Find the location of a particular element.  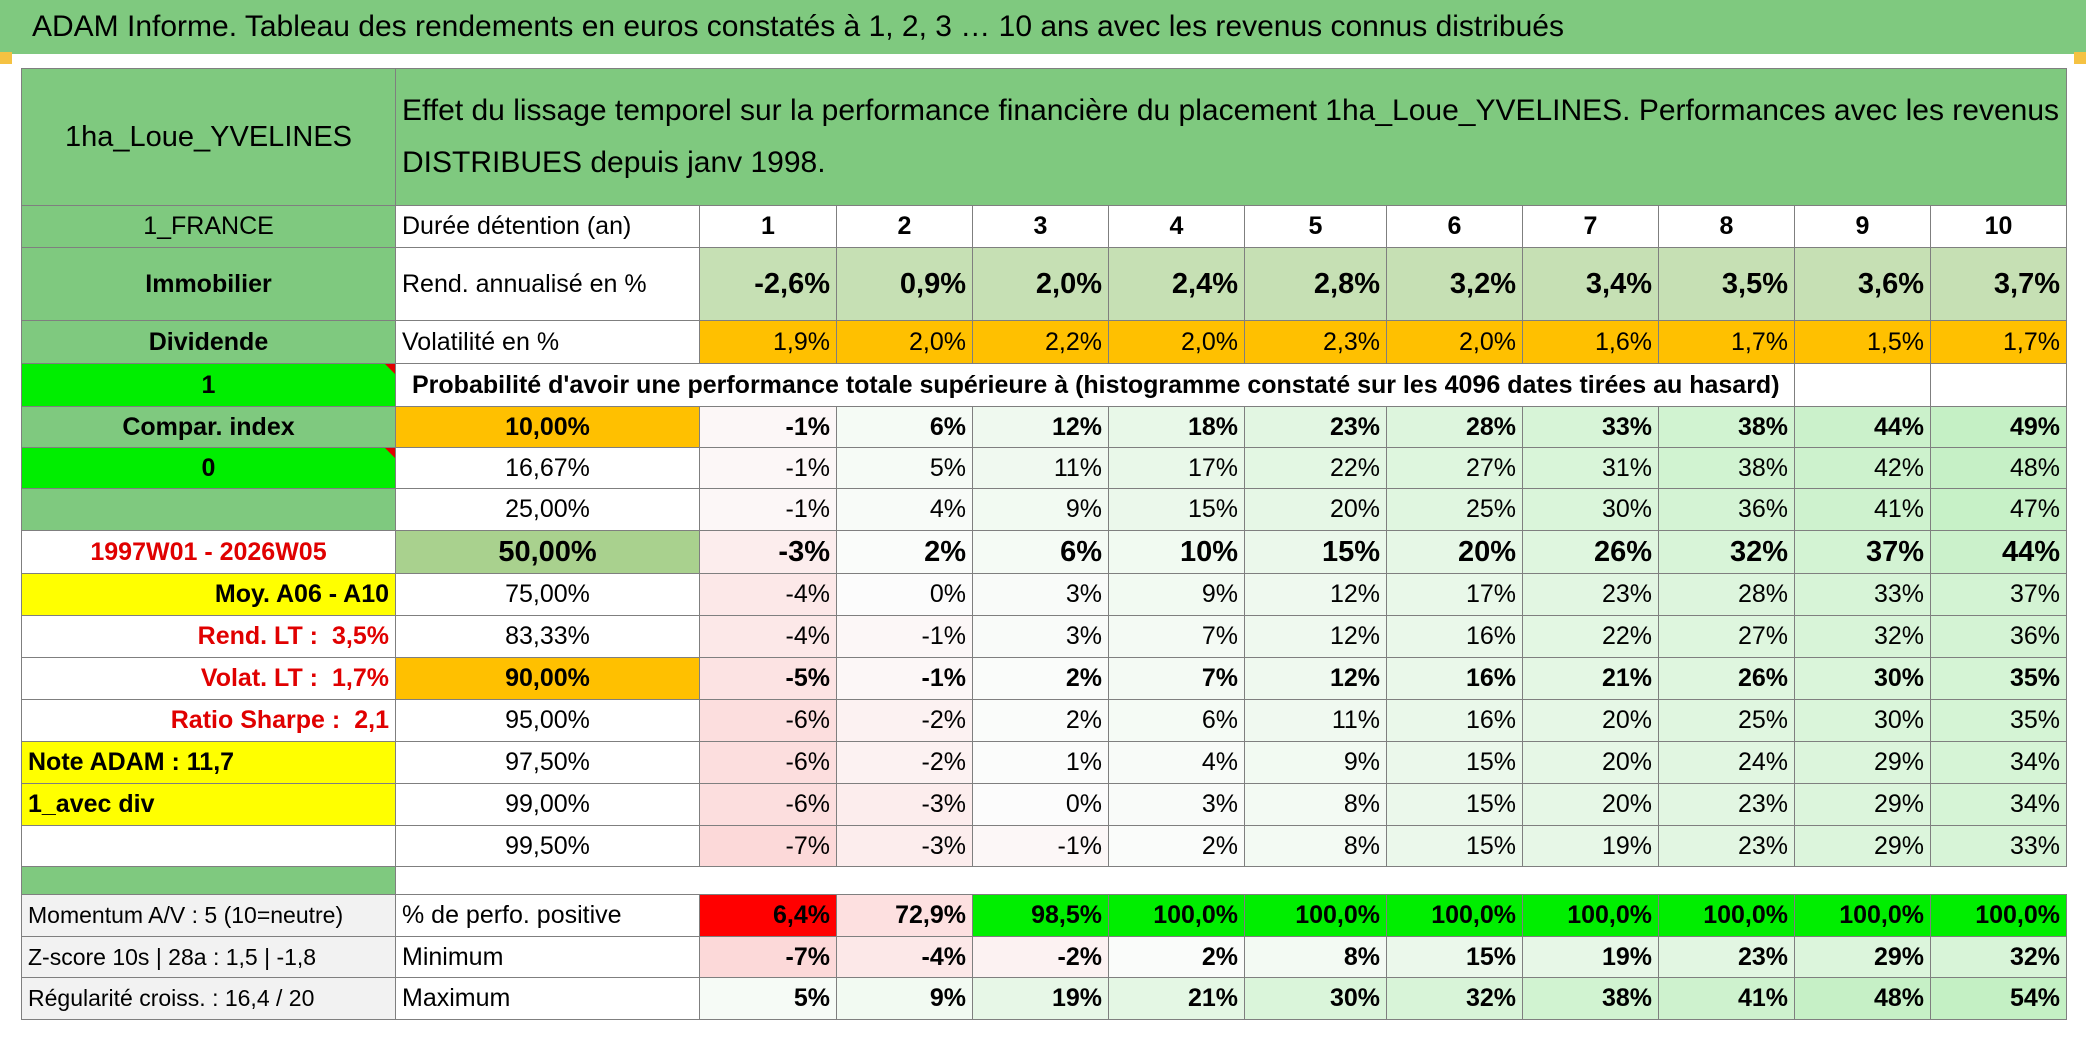

prob-threshold: 90,00% is located at coordinates (547, 678).